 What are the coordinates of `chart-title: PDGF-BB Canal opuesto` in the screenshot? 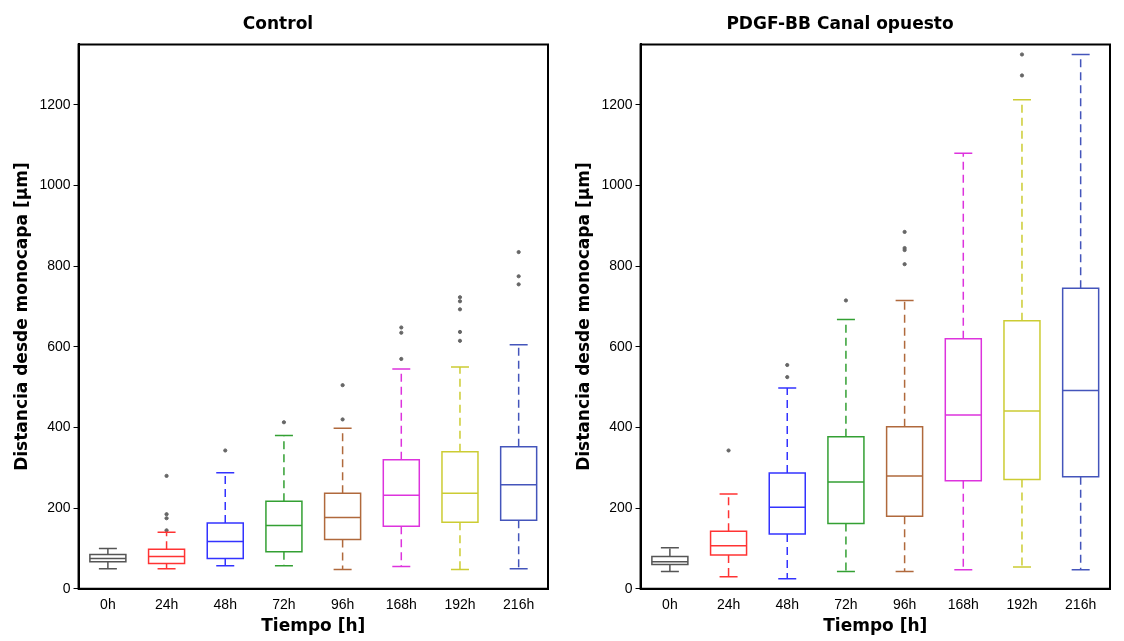 It's located at (840, 22).